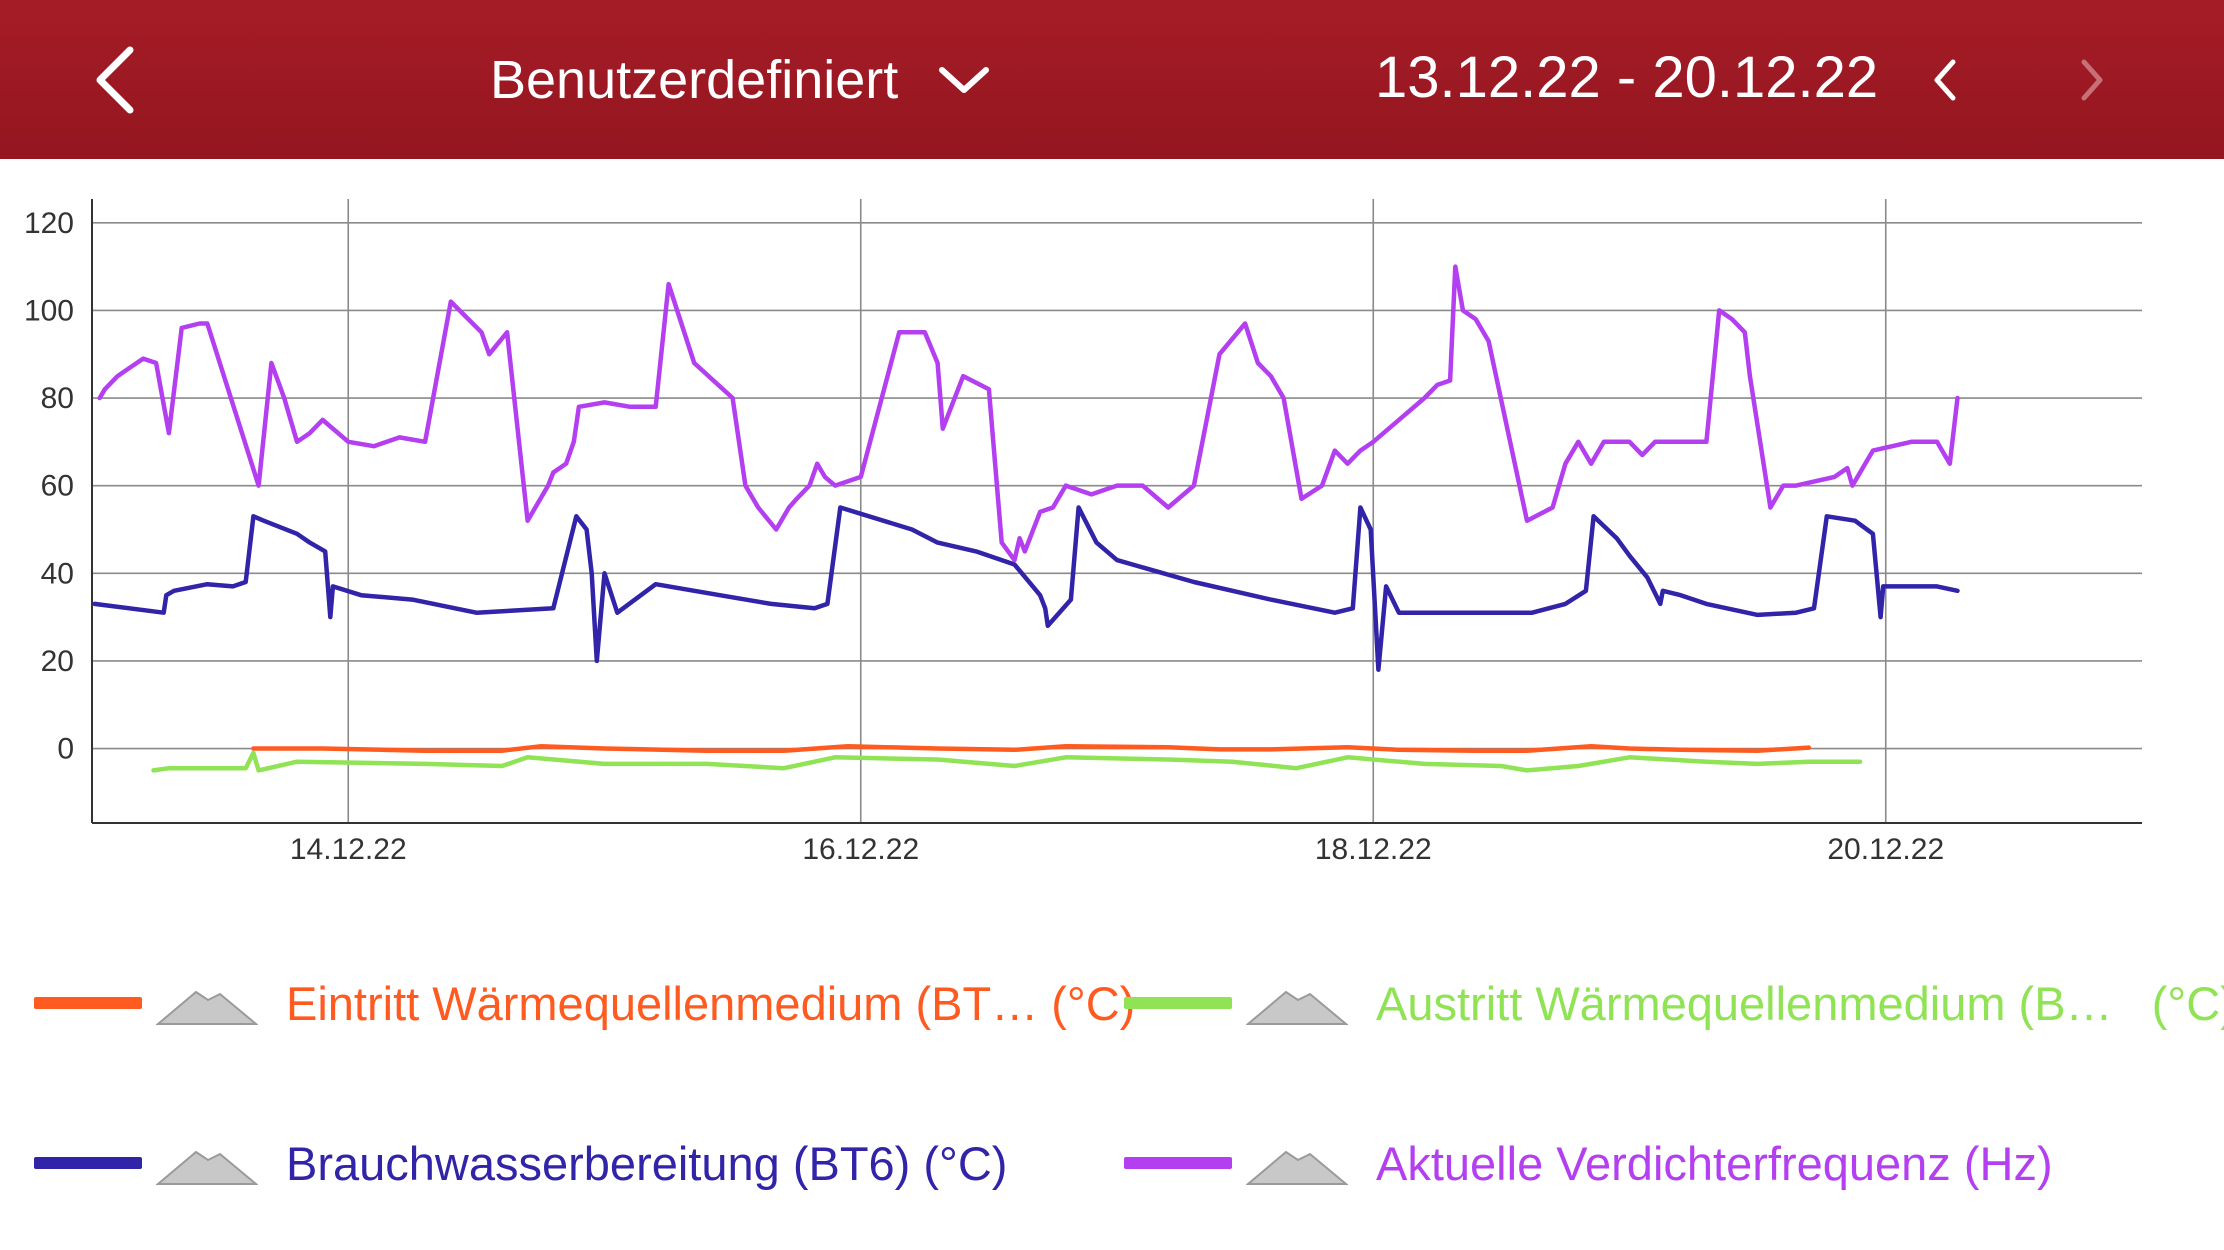 The height and width of the screenshot is (1250, 2224). What do you see at coordinates (348, 849) in the screenshot?
I see `x-tick-label: 14.12.22` at bounding box center [348, 849].